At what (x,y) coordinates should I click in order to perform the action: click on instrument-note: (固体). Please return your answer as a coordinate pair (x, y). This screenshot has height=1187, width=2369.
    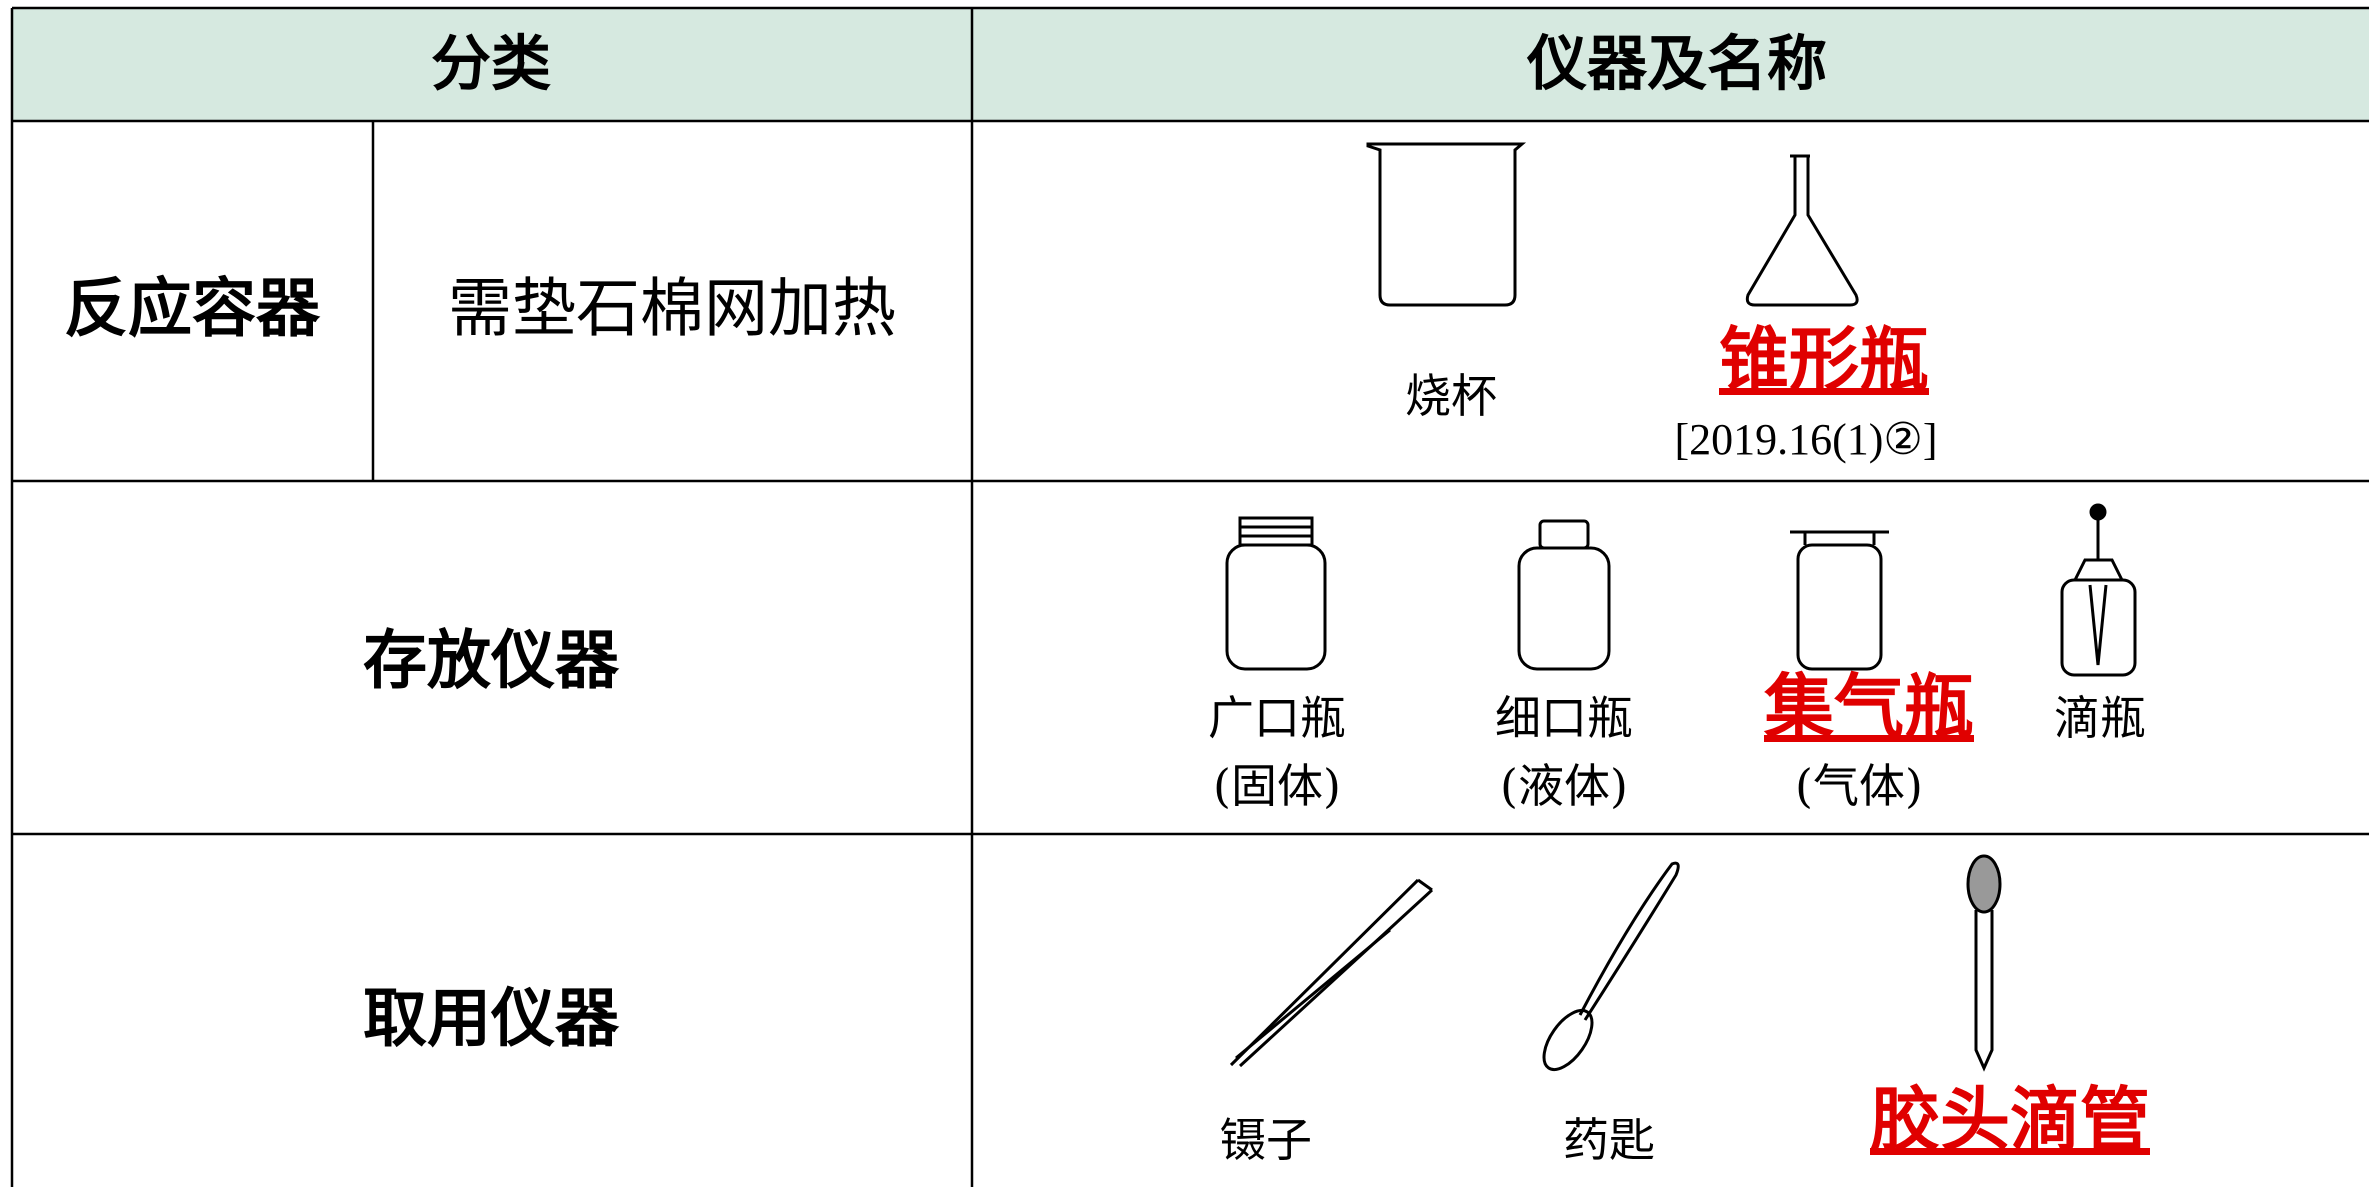
    Looking at the image, I should click on (1277, 786).